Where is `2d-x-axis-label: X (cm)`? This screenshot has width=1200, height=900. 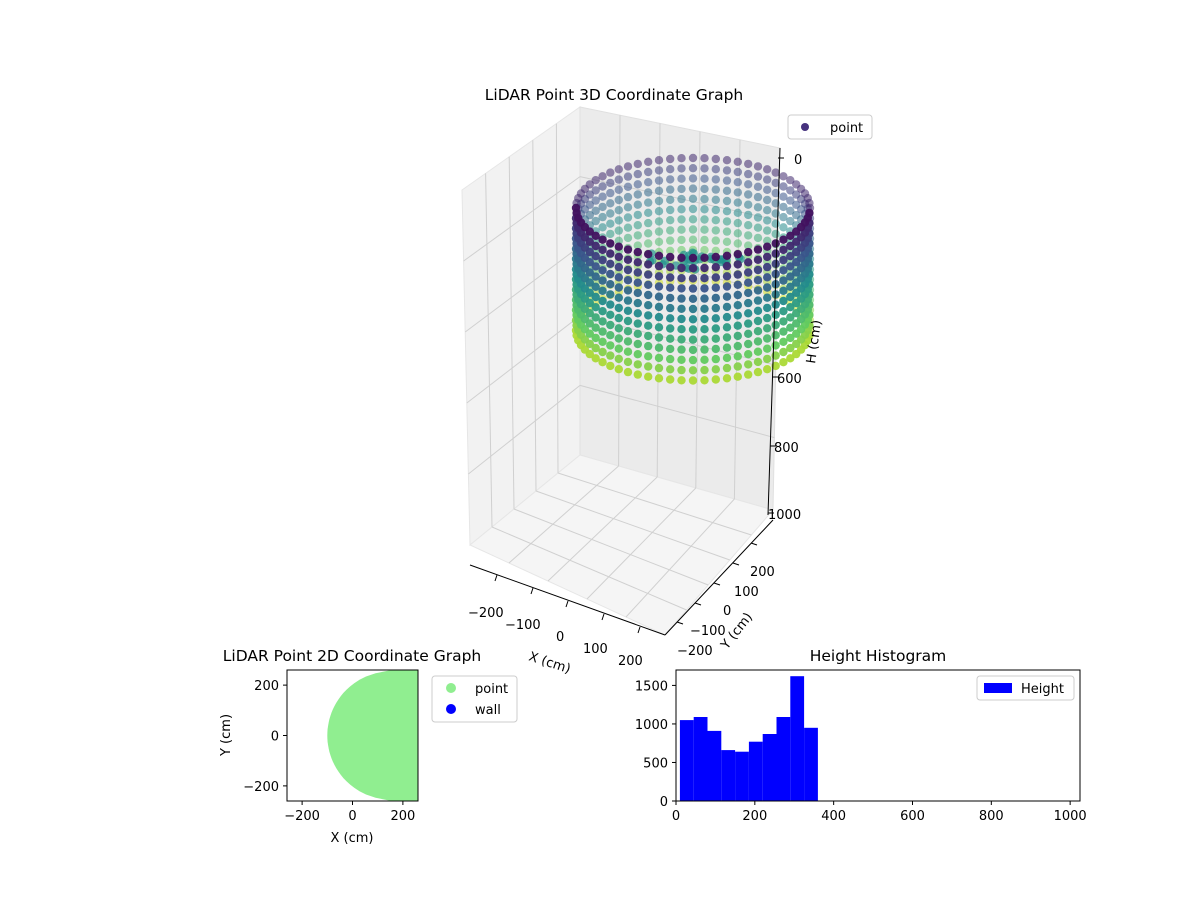
2d-x-axis-label: X (cm) is located at coordinates (352, 838).